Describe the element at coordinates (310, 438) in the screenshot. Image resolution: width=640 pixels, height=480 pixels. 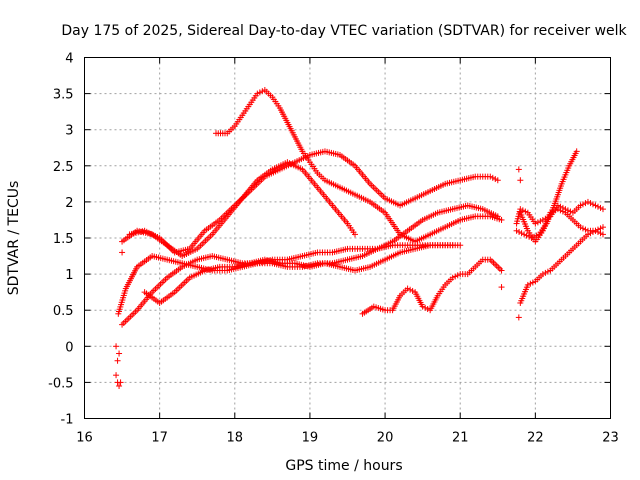
I see `x-tick-label: 19` at that location.